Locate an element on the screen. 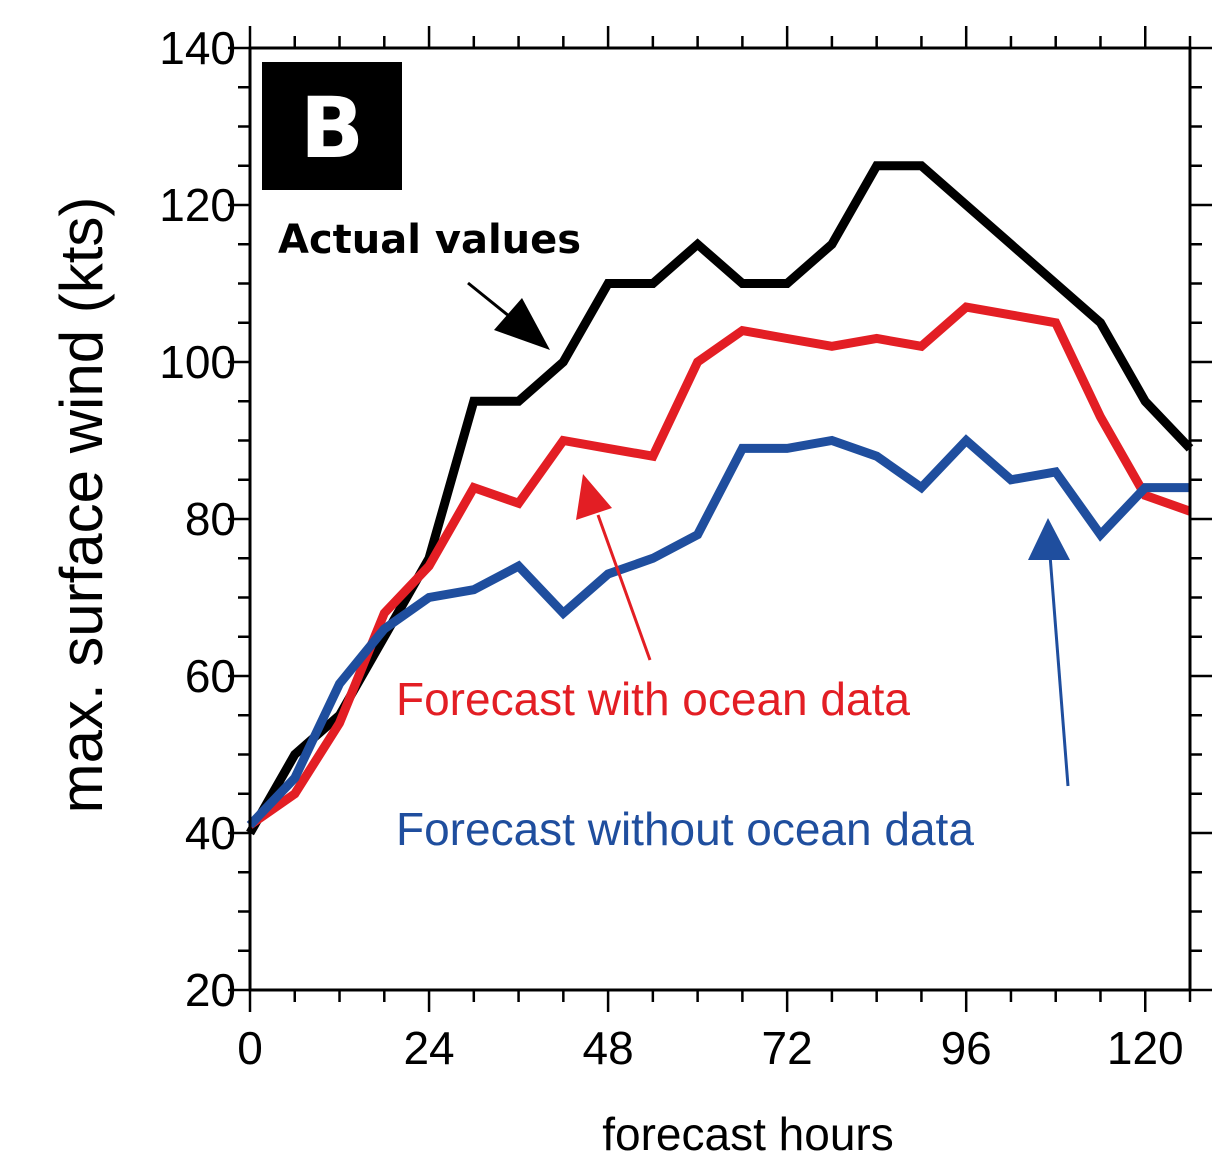 This screenshot has height=1154, width=1227. x-tick-label: 120 is located at coordinates (1145, 1048).